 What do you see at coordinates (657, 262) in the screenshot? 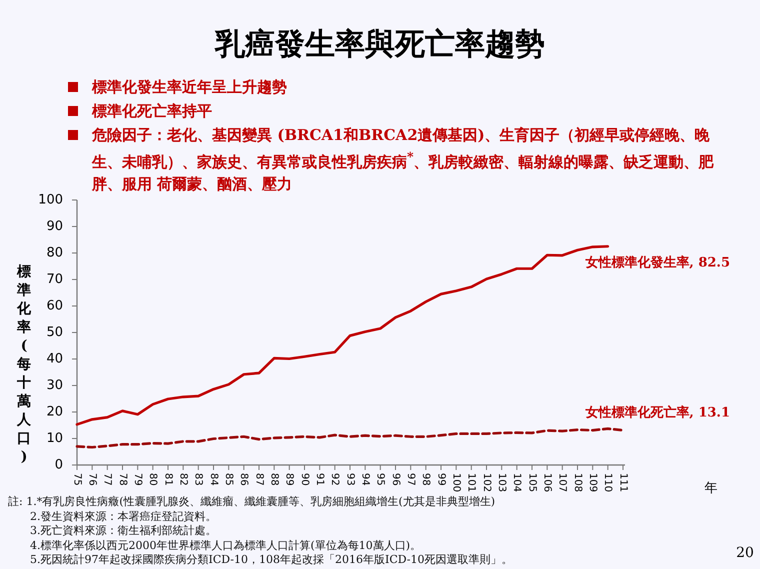
I see `annotation: 女性標準化發生率, 82.5` at bounding box center [657, 262].